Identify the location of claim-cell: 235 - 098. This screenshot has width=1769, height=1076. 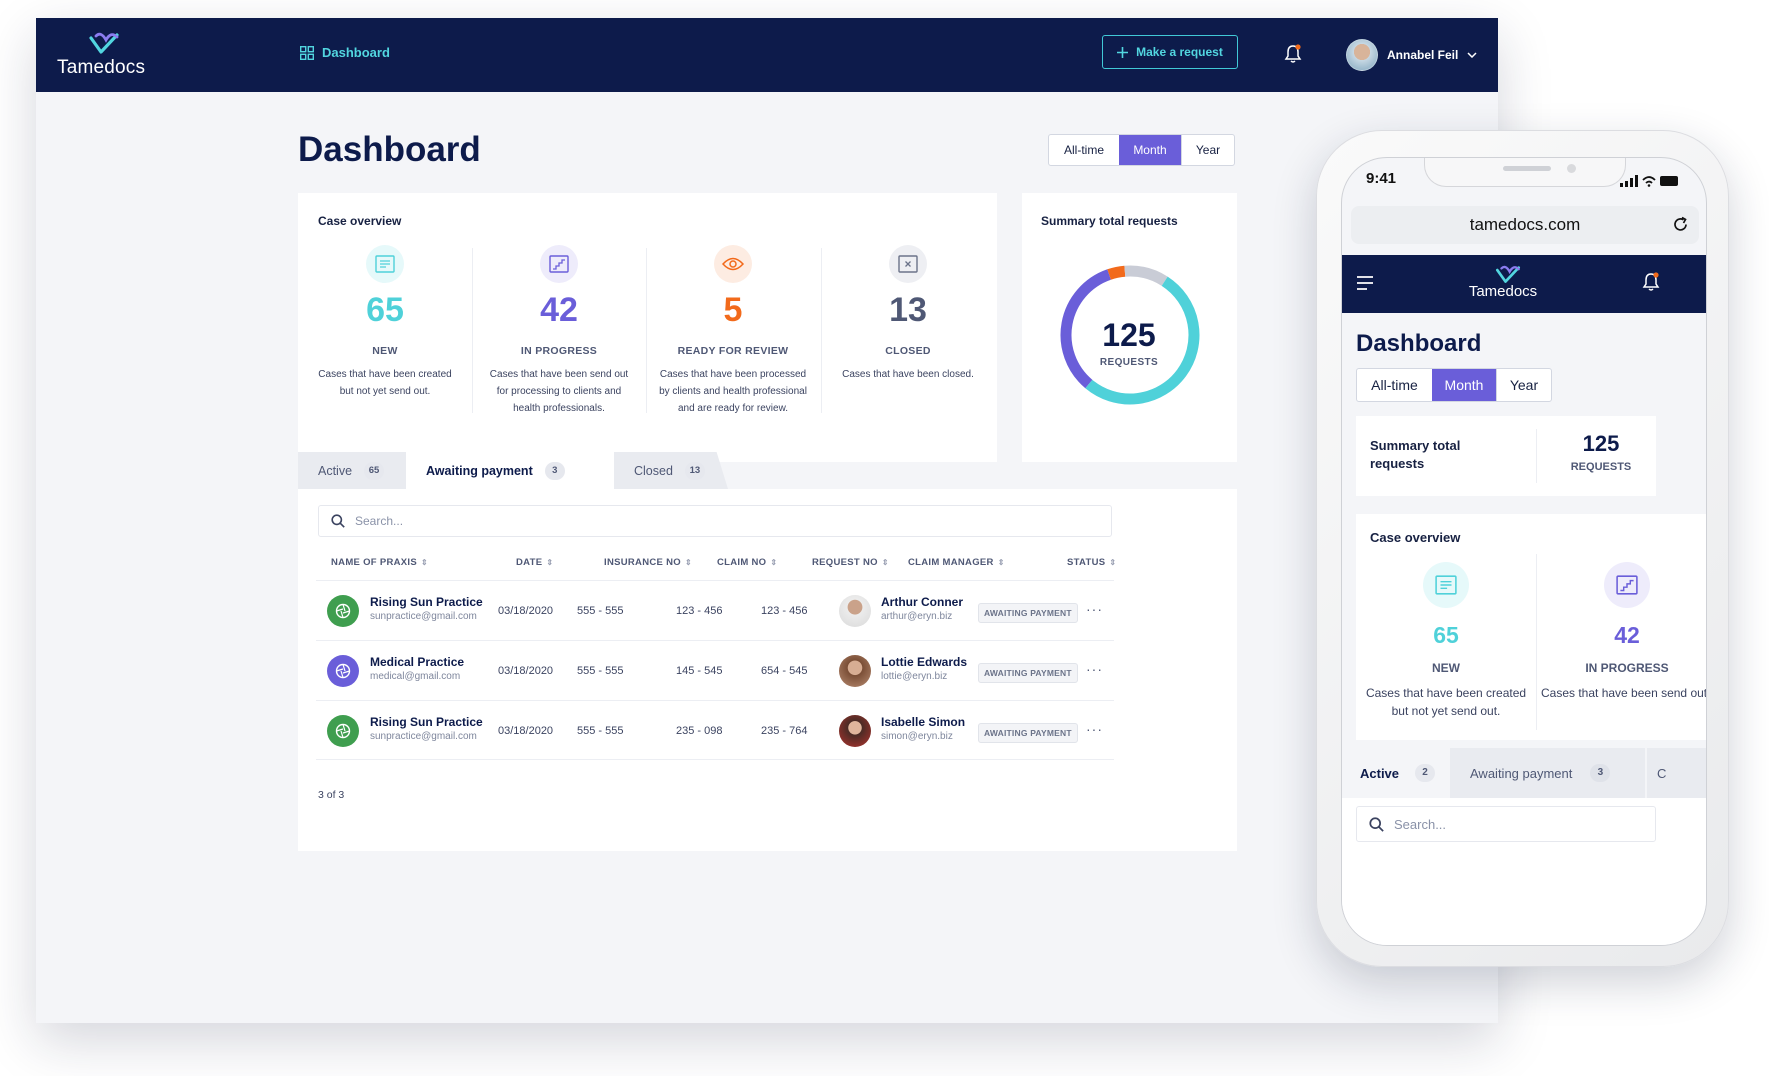
(699, 731).